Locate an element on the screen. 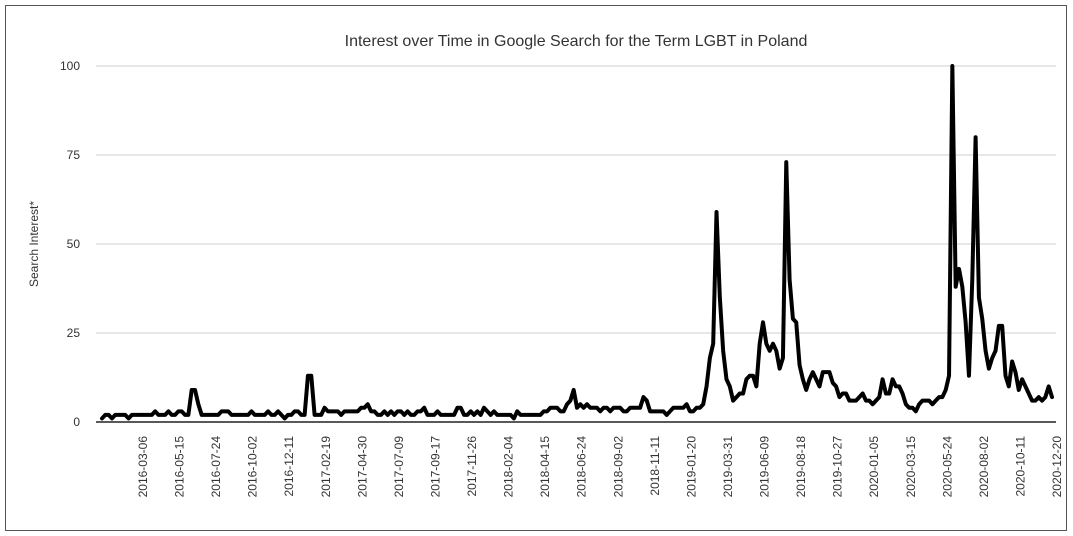 The width and height of the screenshot is (1073, 536). x-tick-label: 2019-08-18 is located at coordinates (801, 467).